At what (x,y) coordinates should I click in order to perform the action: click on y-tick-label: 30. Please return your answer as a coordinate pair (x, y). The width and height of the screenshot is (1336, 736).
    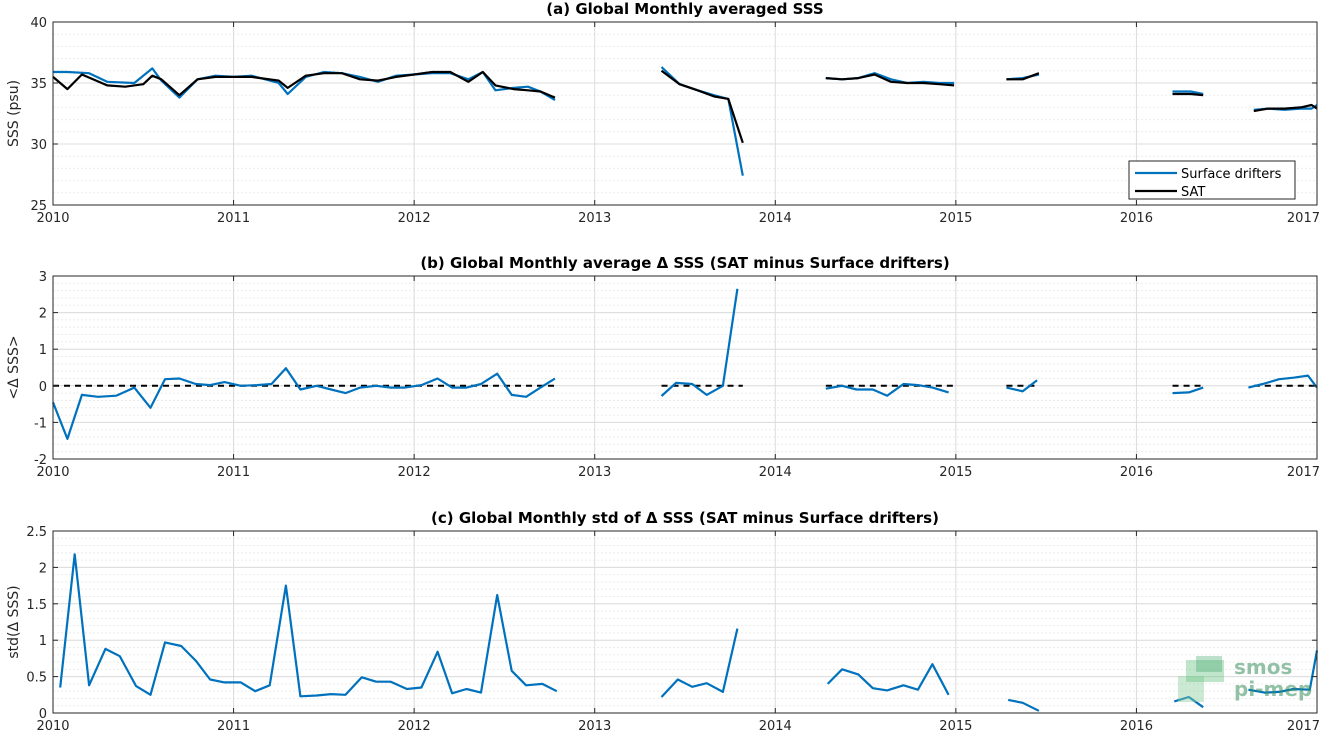
    Looking at the image, I should click on (38, 145).